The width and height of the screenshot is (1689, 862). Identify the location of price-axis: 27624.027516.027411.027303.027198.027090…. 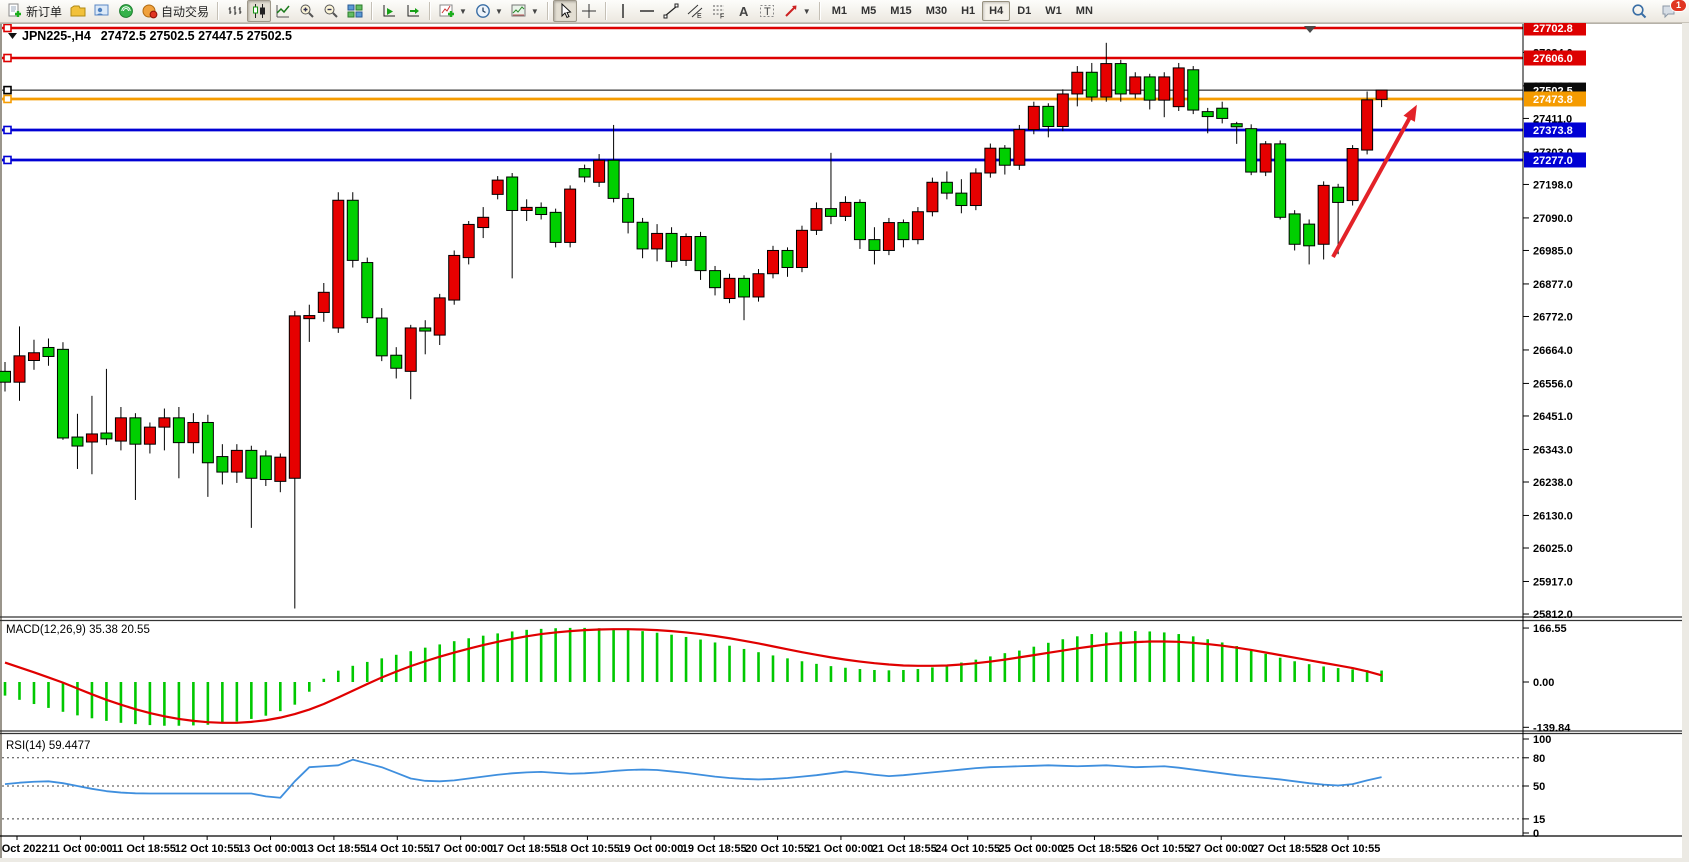
(1554, 430).